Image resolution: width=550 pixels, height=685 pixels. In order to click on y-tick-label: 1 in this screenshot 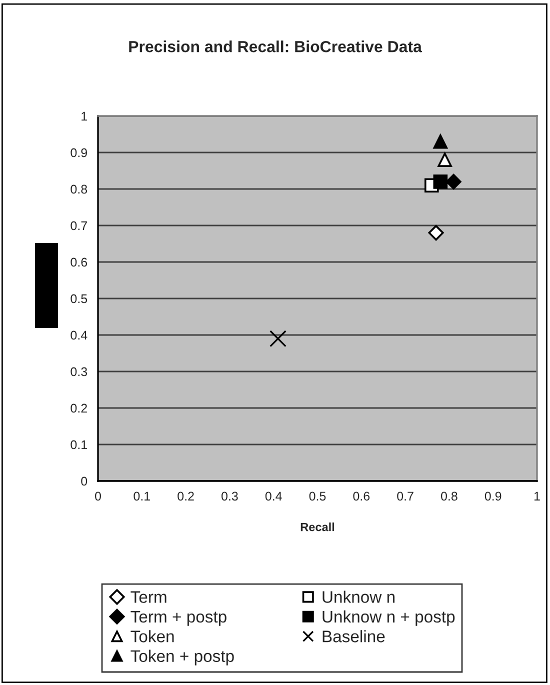, I will do `click(84, 116)`.